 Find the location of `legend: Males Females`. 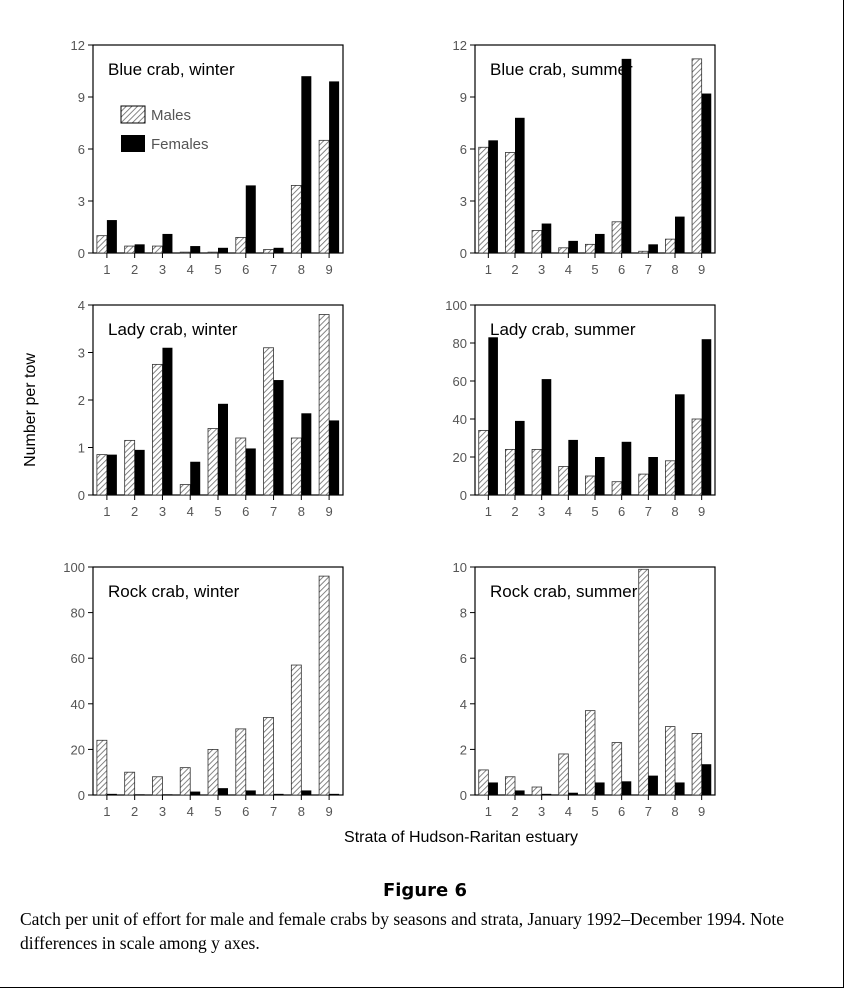

legend: Males Females is located at coordinates (164, 129).